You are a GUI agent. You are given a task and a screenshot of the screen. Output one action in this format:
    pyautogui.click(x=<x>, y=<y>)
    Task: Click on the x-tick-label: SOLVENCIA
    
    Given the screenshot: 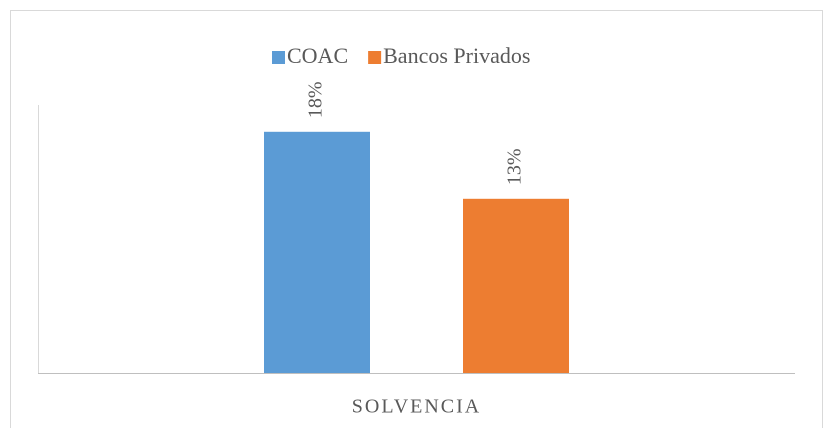 What is the action you would take?
    pyautogui.click(x=417, y=407)
    